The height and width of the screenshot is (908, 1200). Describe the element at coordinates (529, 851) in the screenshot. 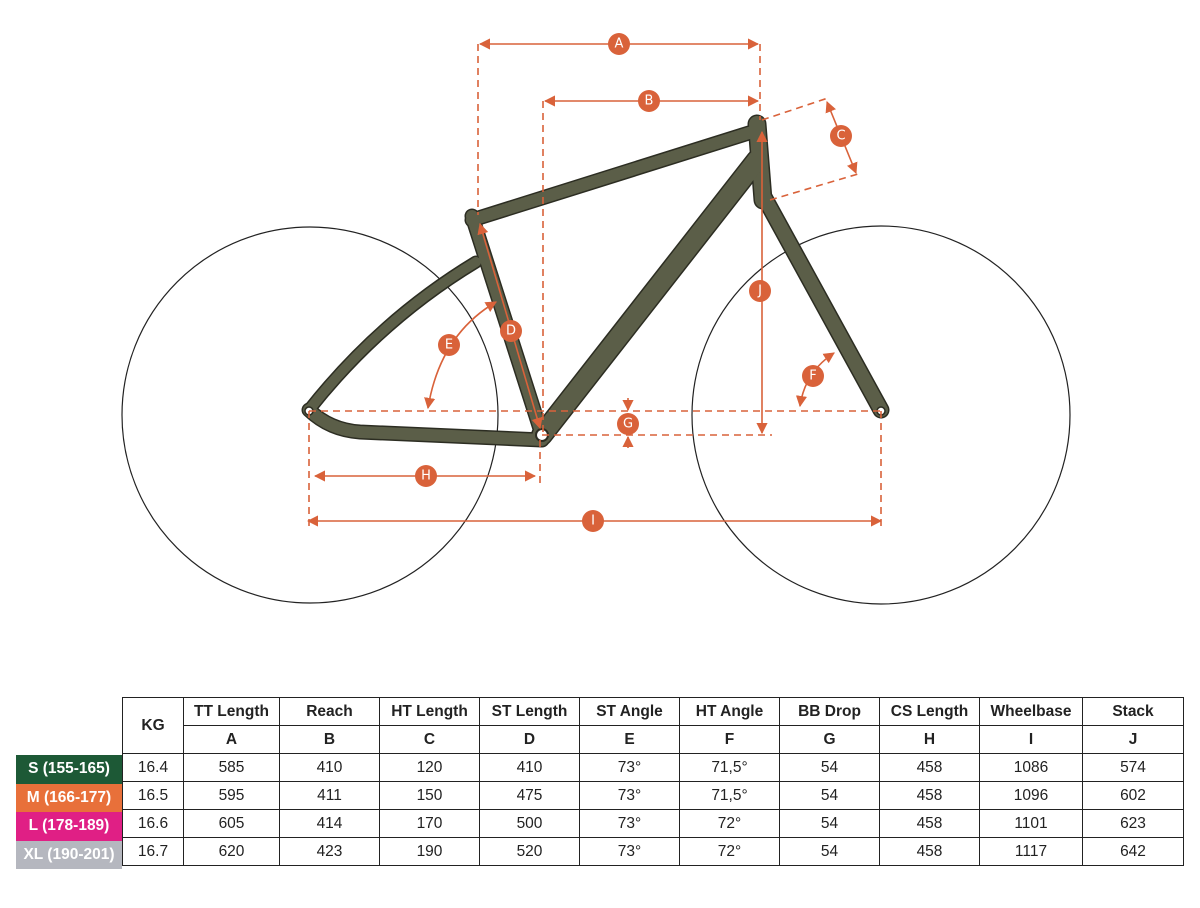

I see `table-cell: 520` at that location.